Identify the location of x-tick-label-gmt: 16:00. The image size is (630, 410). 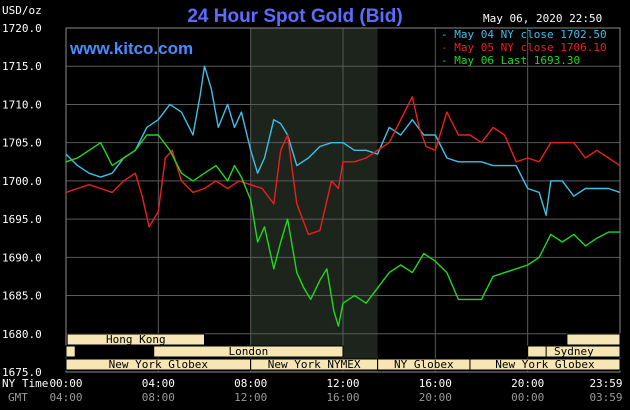
(342, 397).